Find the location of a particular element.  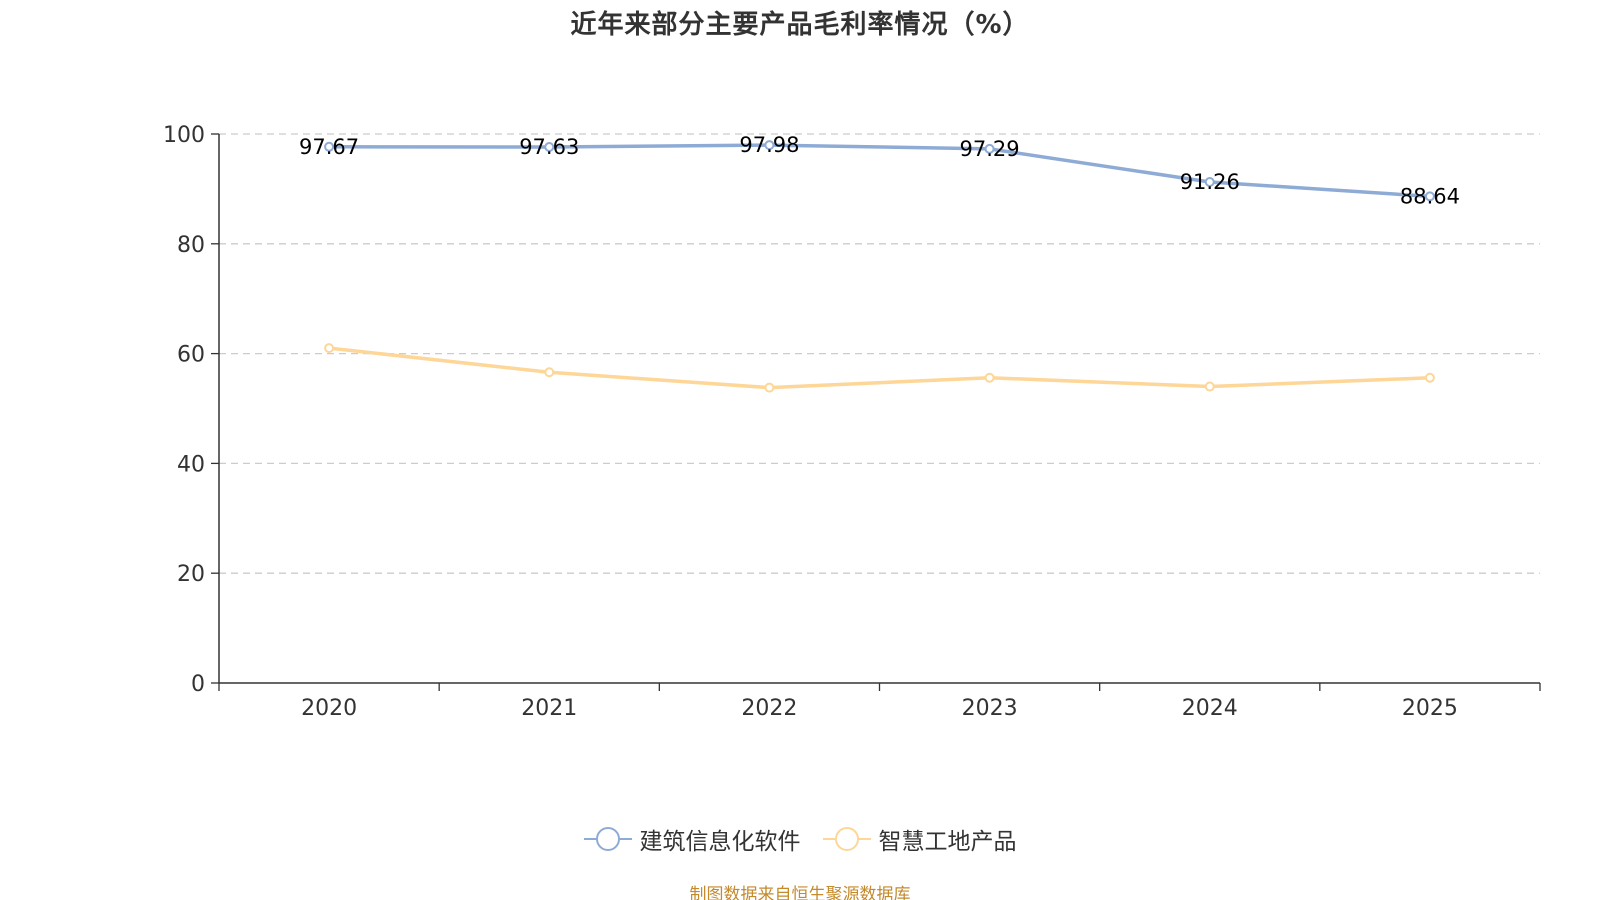

data-label: 97.63 is located at coordinates (549, 147).